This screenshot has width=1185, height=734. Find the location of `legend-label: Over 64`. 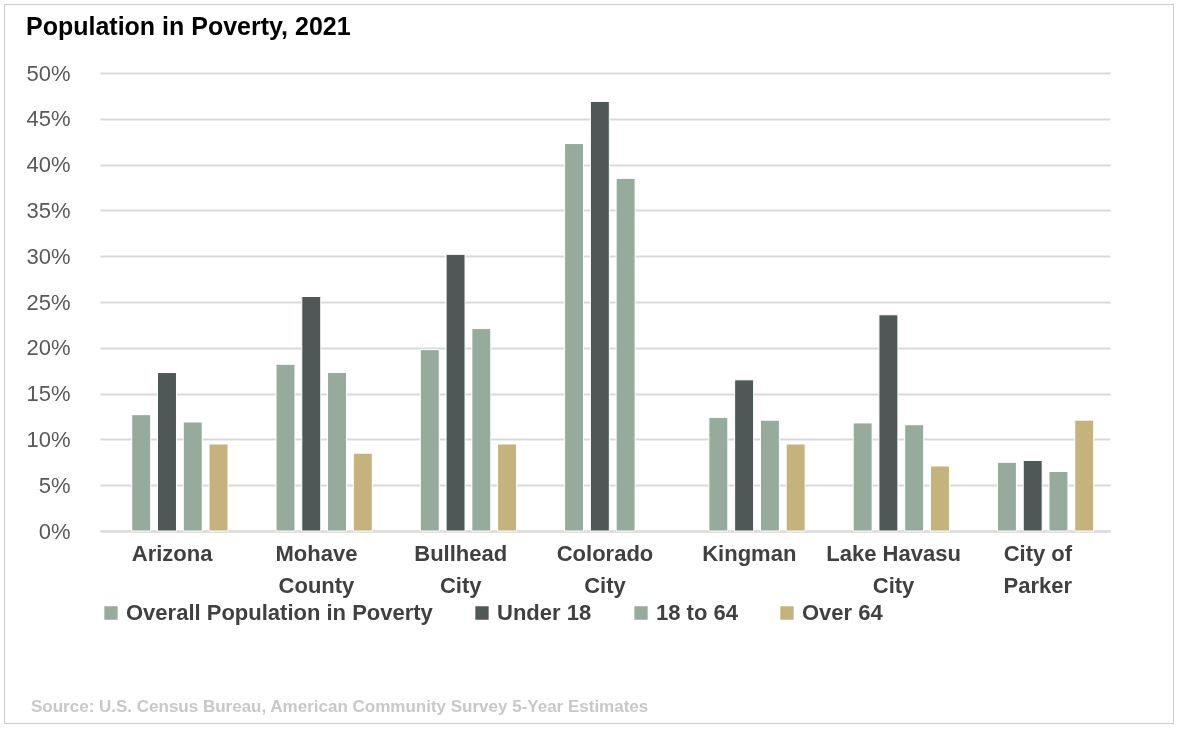

legend-label: Over 64 is located at coordinates (843, 612).